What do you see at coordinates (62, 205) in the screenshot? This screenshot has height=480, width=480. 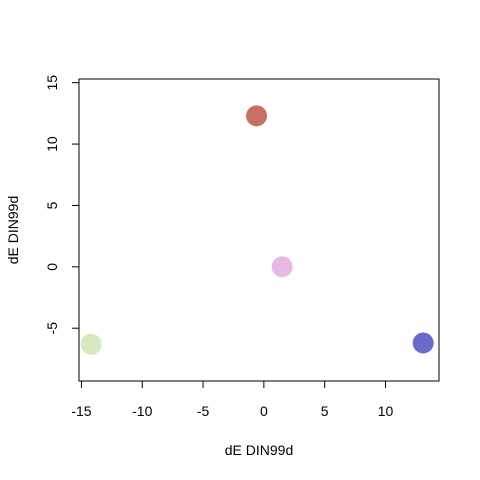 I see `y-axis: -5 0 5 10 15` at bounding box center [62, 205].